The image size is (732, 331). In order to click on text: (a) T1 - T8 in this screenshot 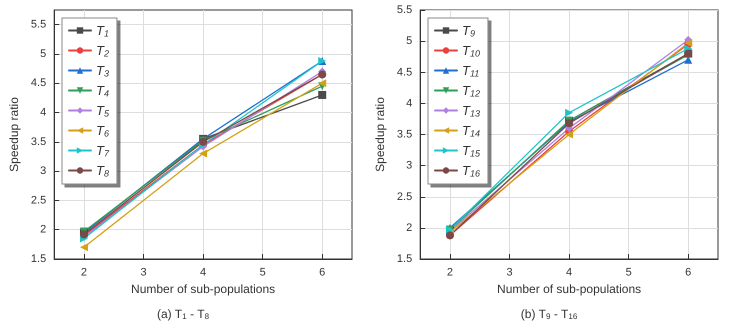, I will do `click(183, 314)`.